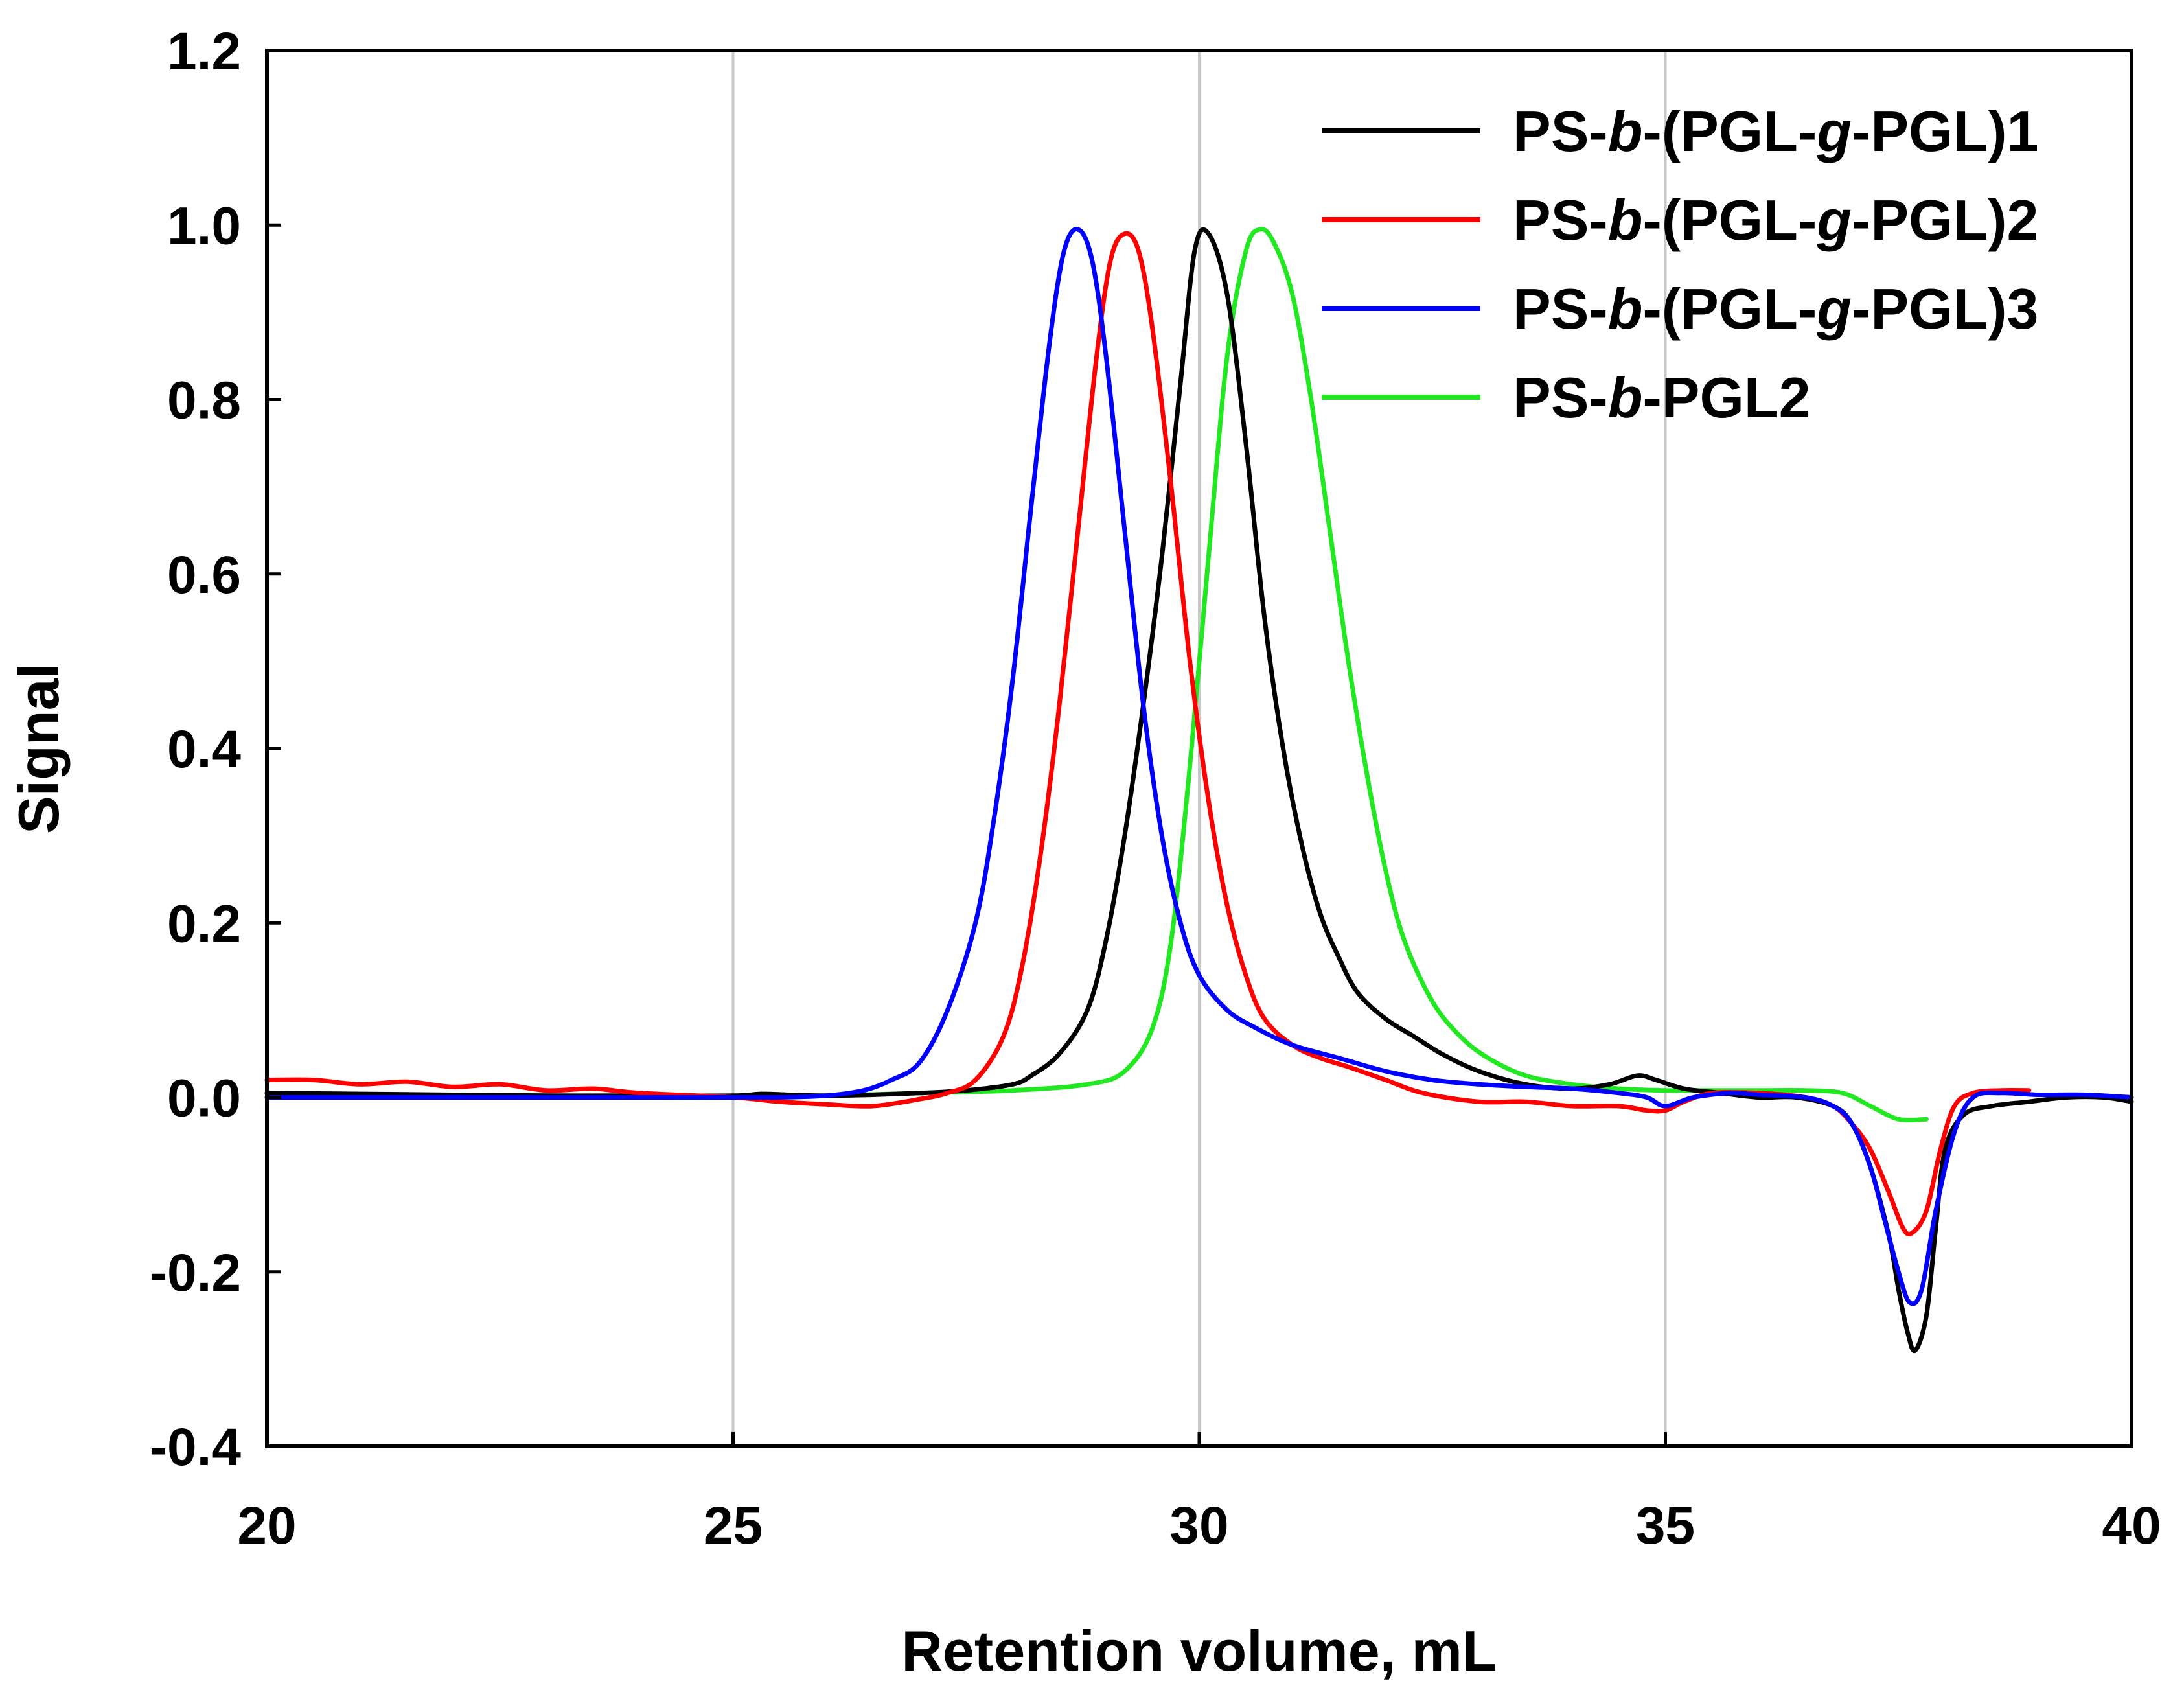 This screenshot has width=2184, height=1690. I want to click on x-tick-label: 30, so click(1199, 1525).